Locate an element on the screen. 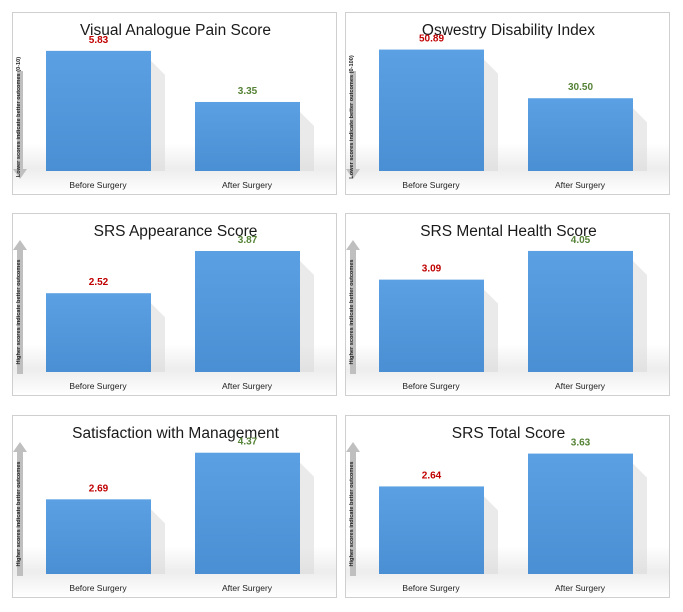  chart-title: SRS Appearance Score is located at coordinates (176, 231).